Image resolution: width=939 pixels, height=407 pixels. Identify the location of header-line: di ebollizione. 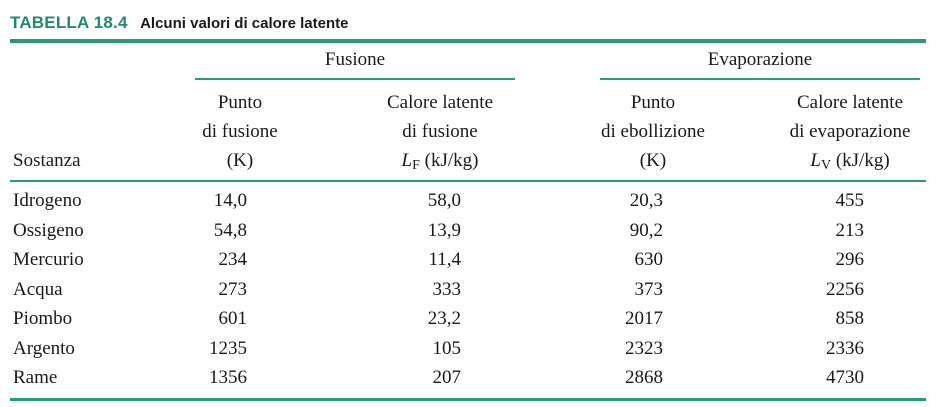
(653, 131).